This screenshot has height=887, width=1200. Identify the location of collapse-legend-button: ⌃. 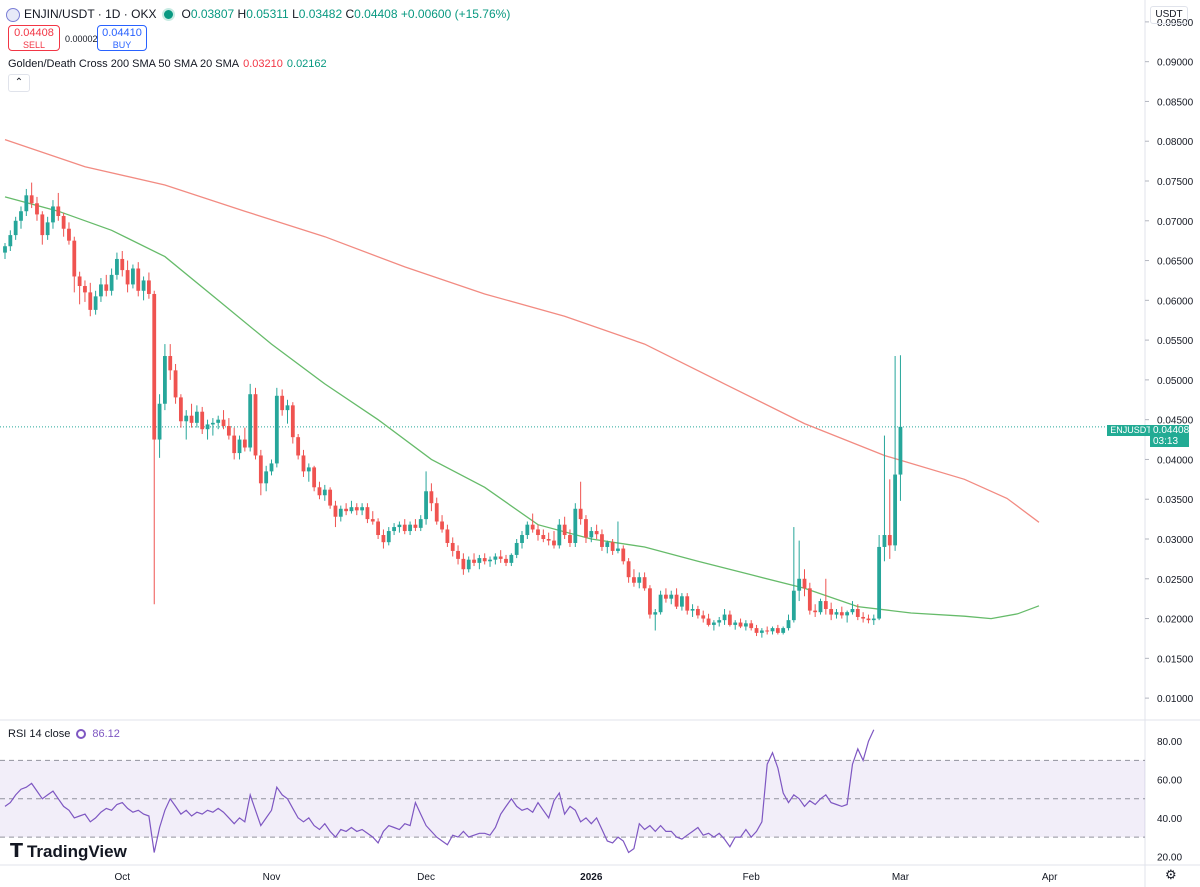
(19, 83).